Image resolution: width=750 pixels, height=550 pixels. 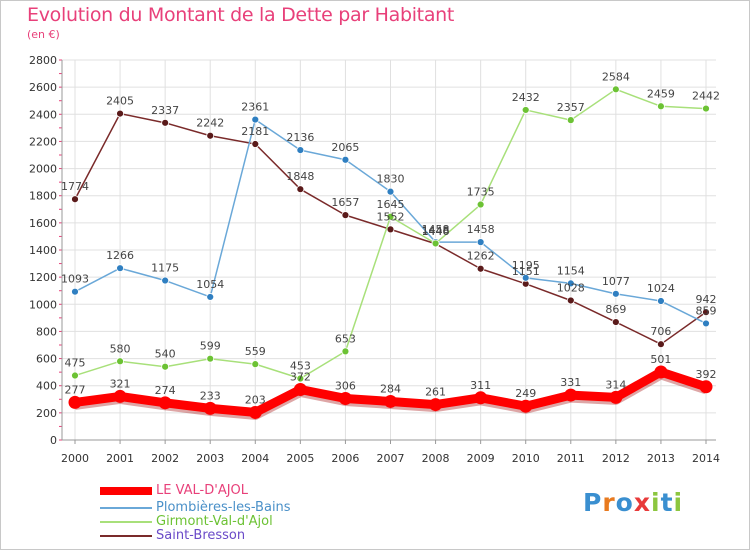 What do you see at coordinates (345, 458) in the screenshot?
I see `x-tick-label: 2006` at bounding box center [345, 458].